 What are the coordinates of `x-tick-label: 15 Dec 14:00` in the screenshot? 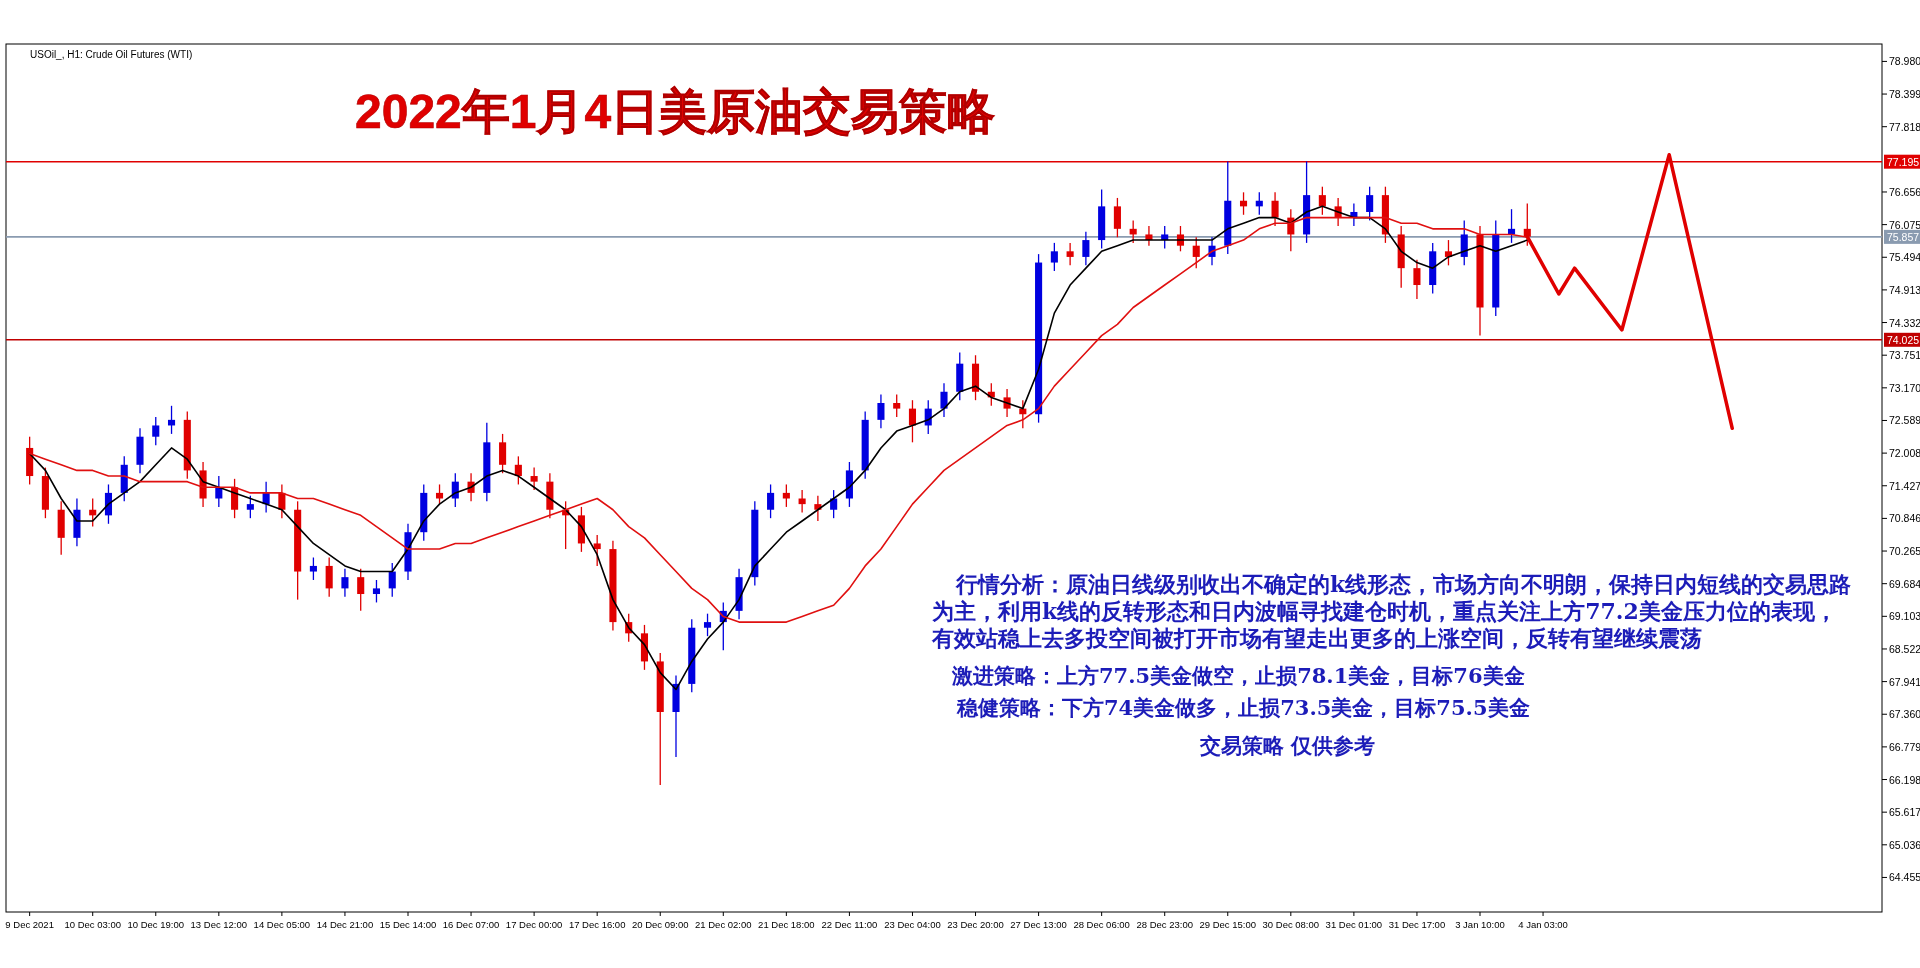 It's located at (408, 924).